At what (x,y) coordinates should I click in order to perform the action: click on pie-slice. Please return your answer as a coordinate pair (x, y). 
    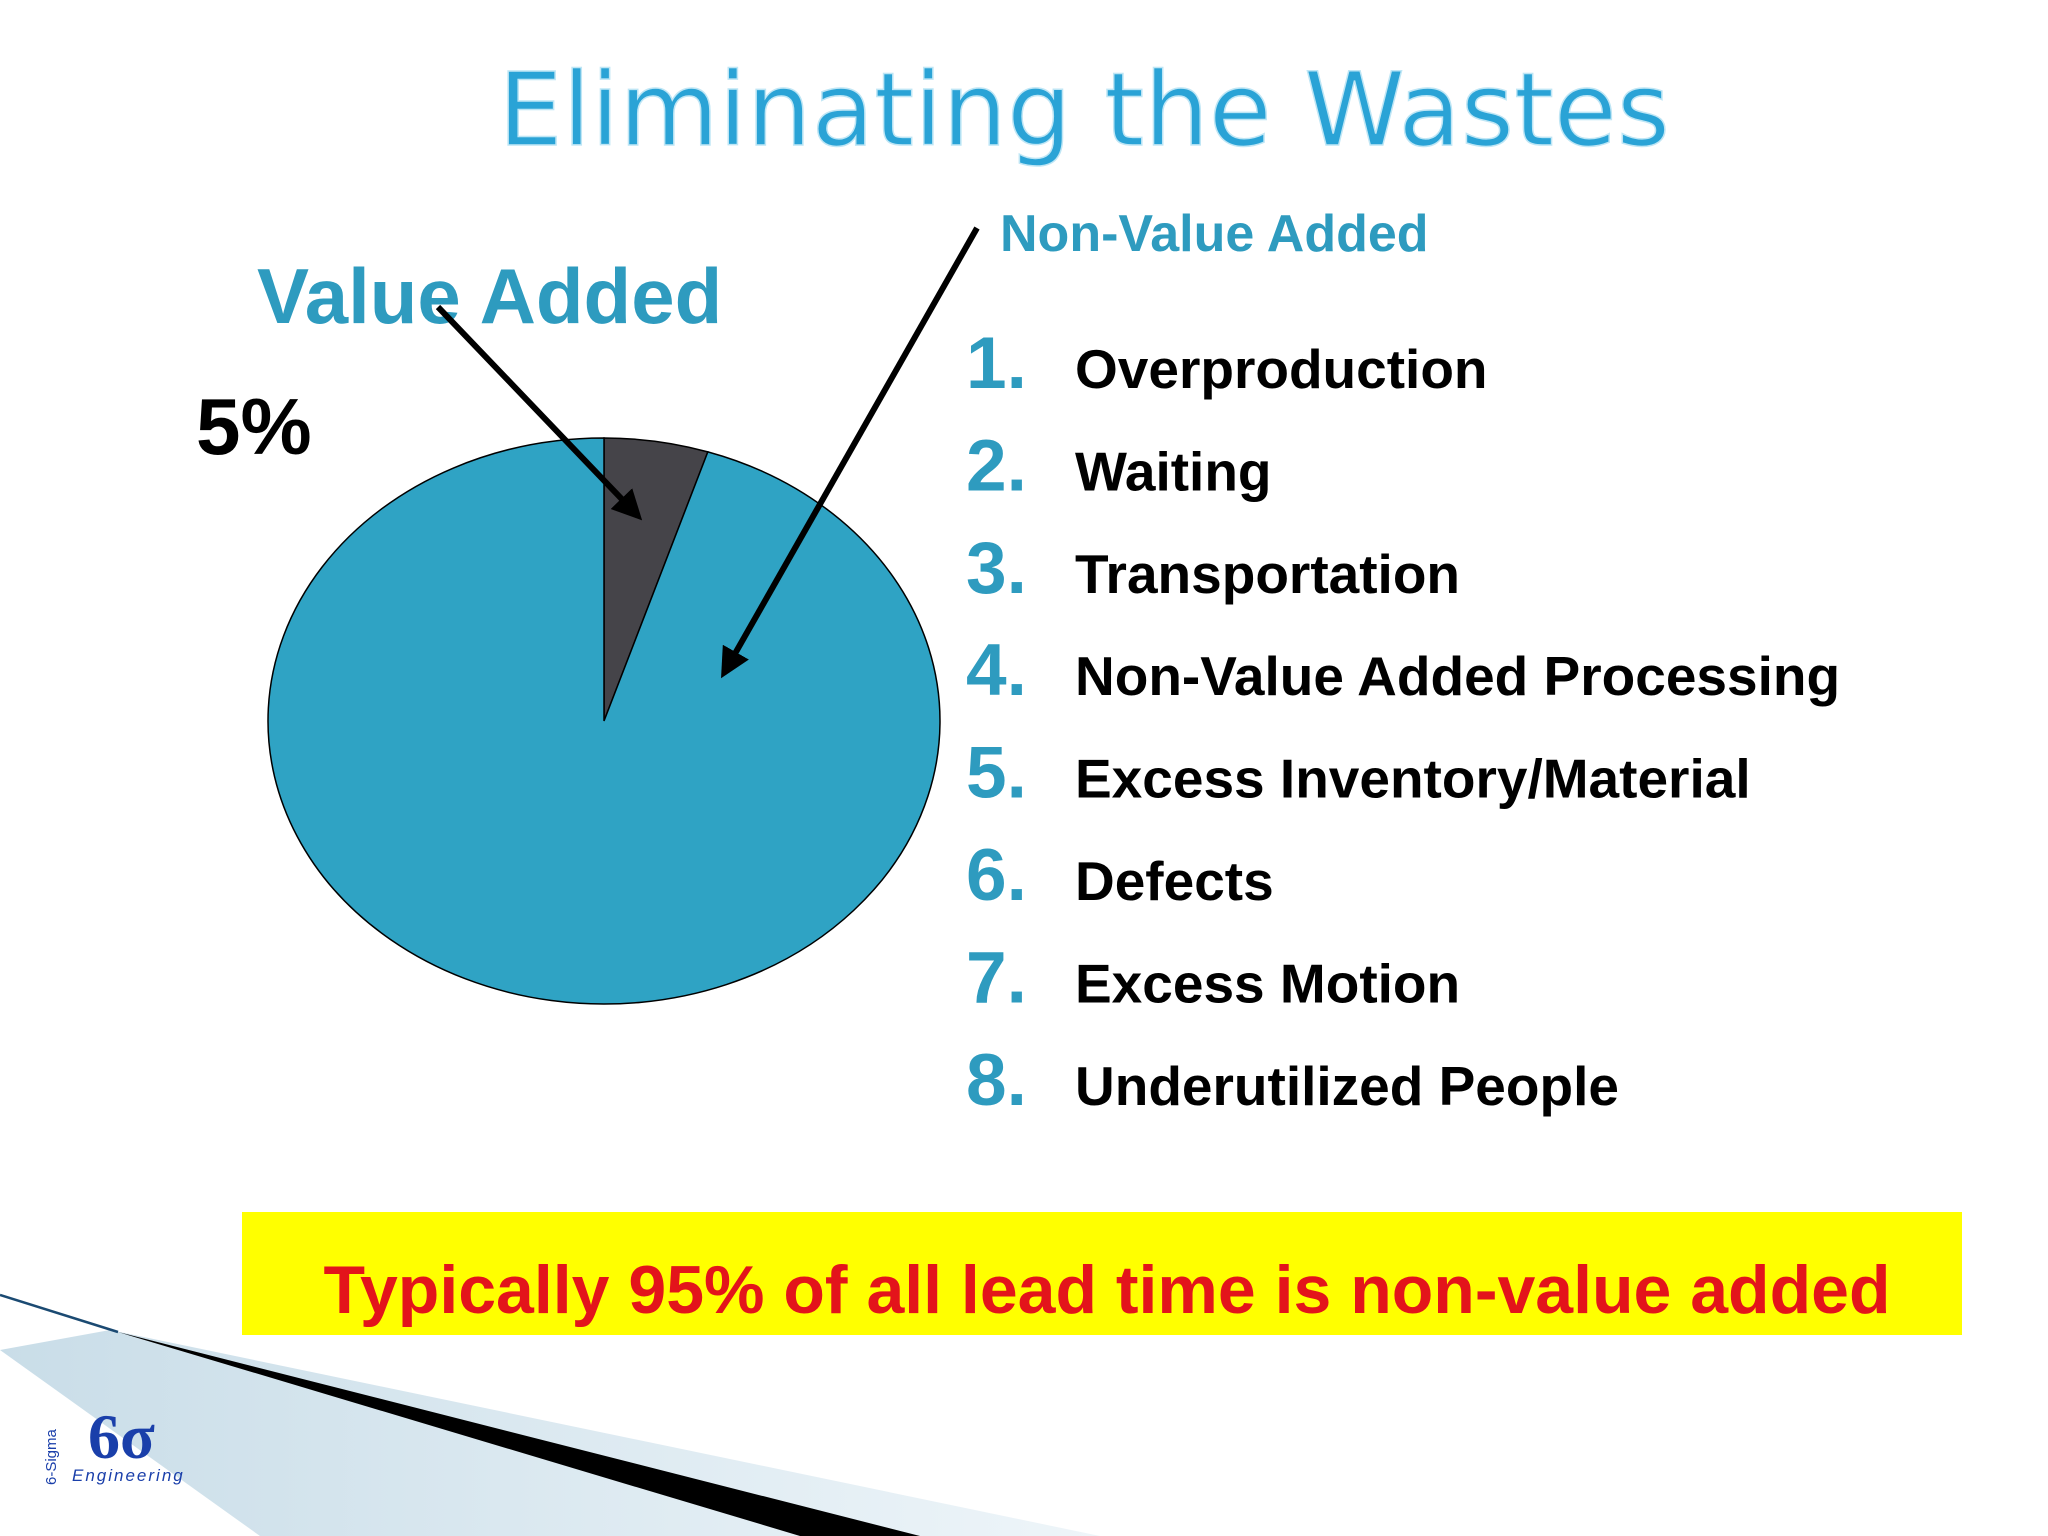
    Looking at the image, I should click on (604, 721).